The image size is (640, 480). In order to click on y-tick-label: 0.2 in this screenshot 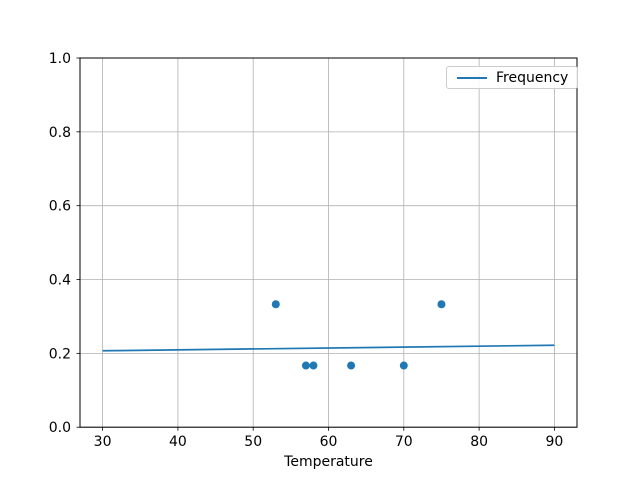, I will do `click(60, 354)`.